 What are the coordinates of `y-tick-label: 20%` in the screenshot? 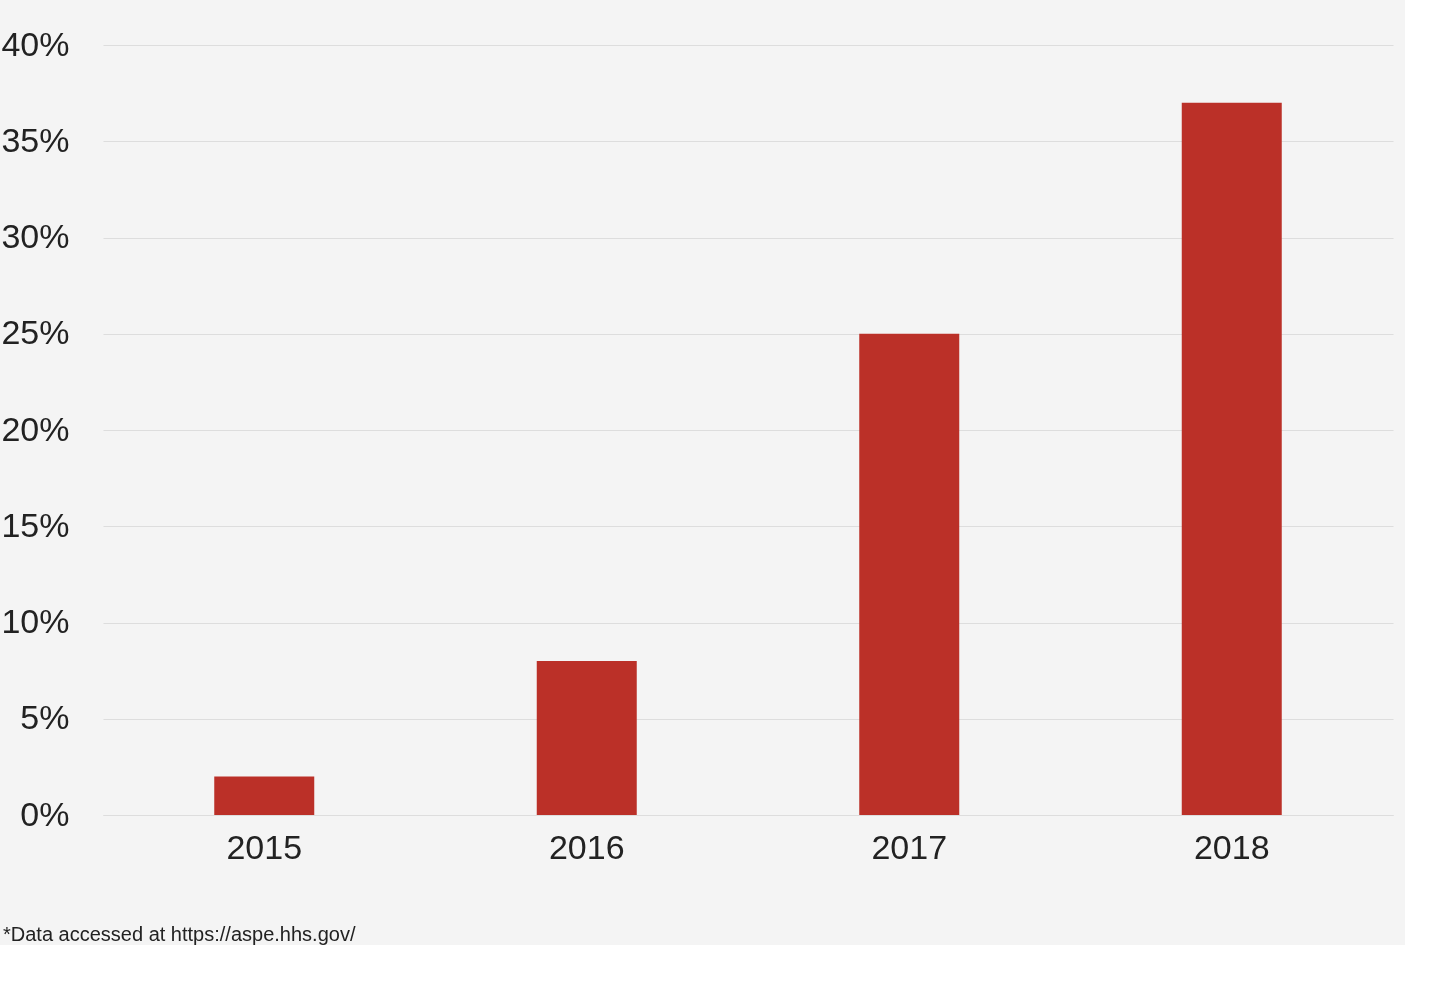 It's located at (35, 428).